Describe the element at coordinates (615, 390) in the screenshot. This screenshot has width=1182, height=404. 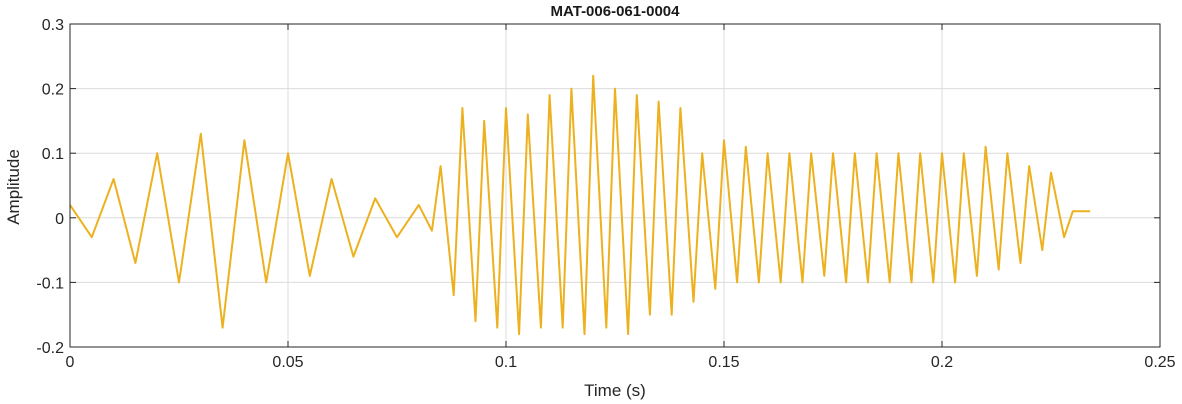
I see `x-axis-label: Time (s)` at that location.